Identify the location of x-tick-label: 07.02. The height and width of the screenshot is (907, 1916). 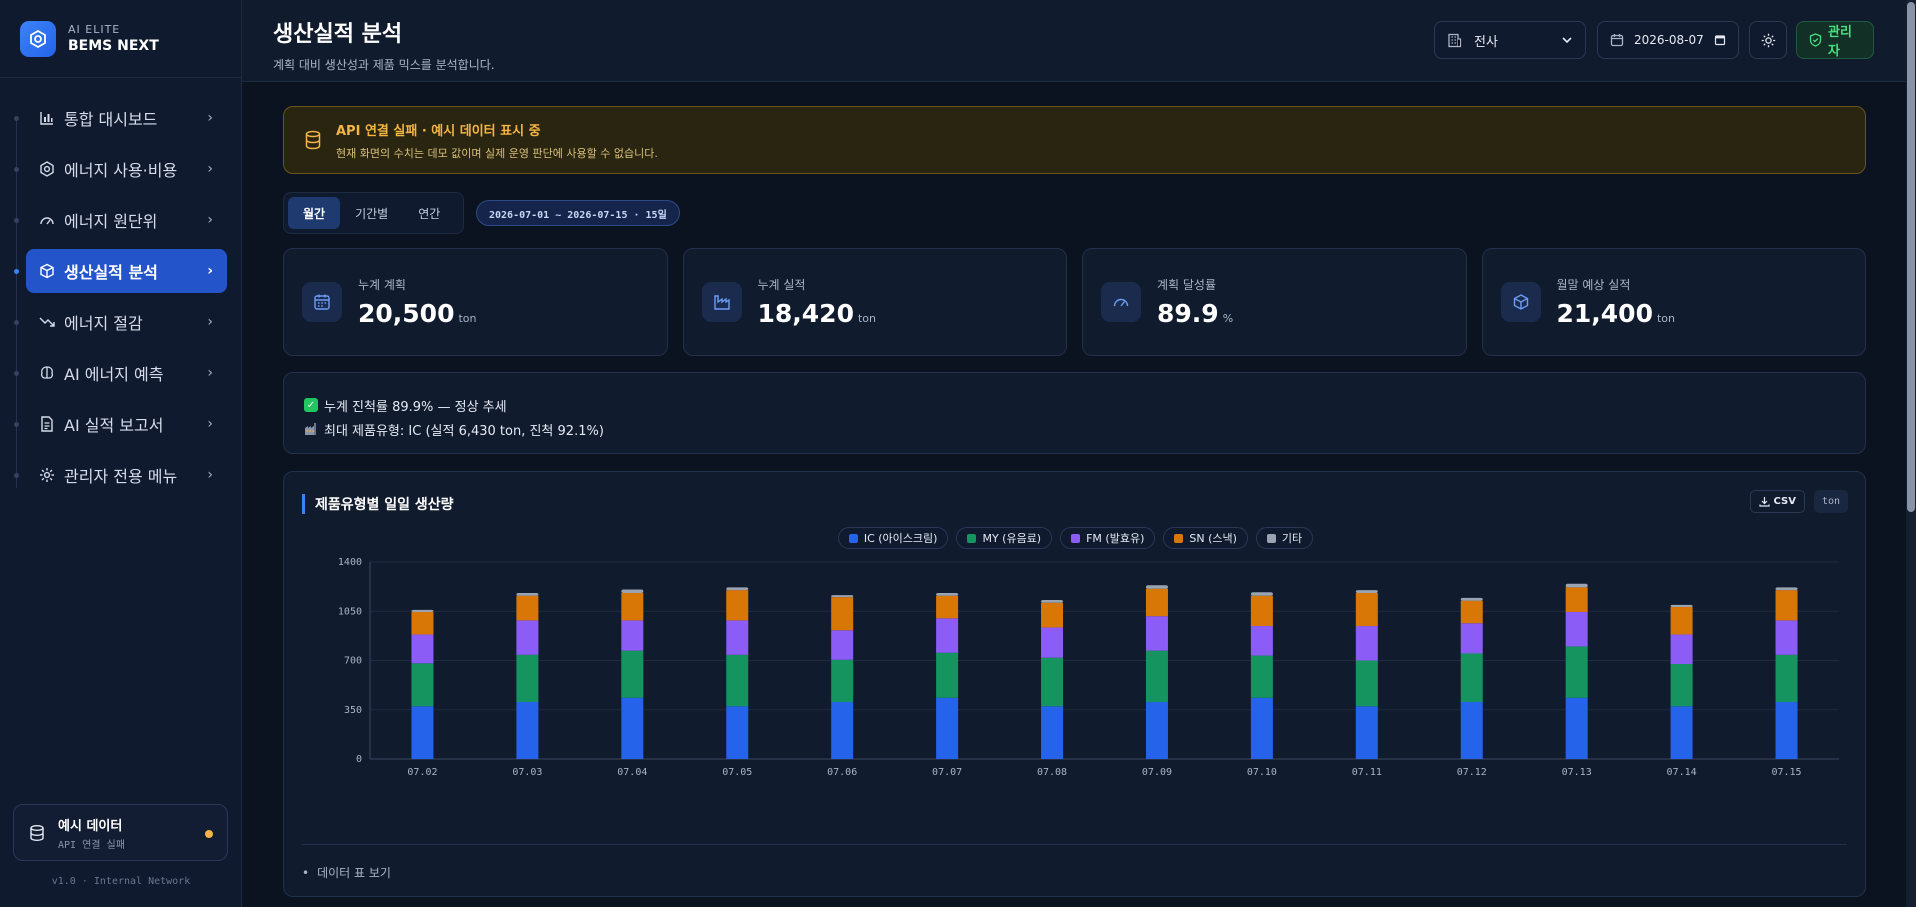
(422, 772).